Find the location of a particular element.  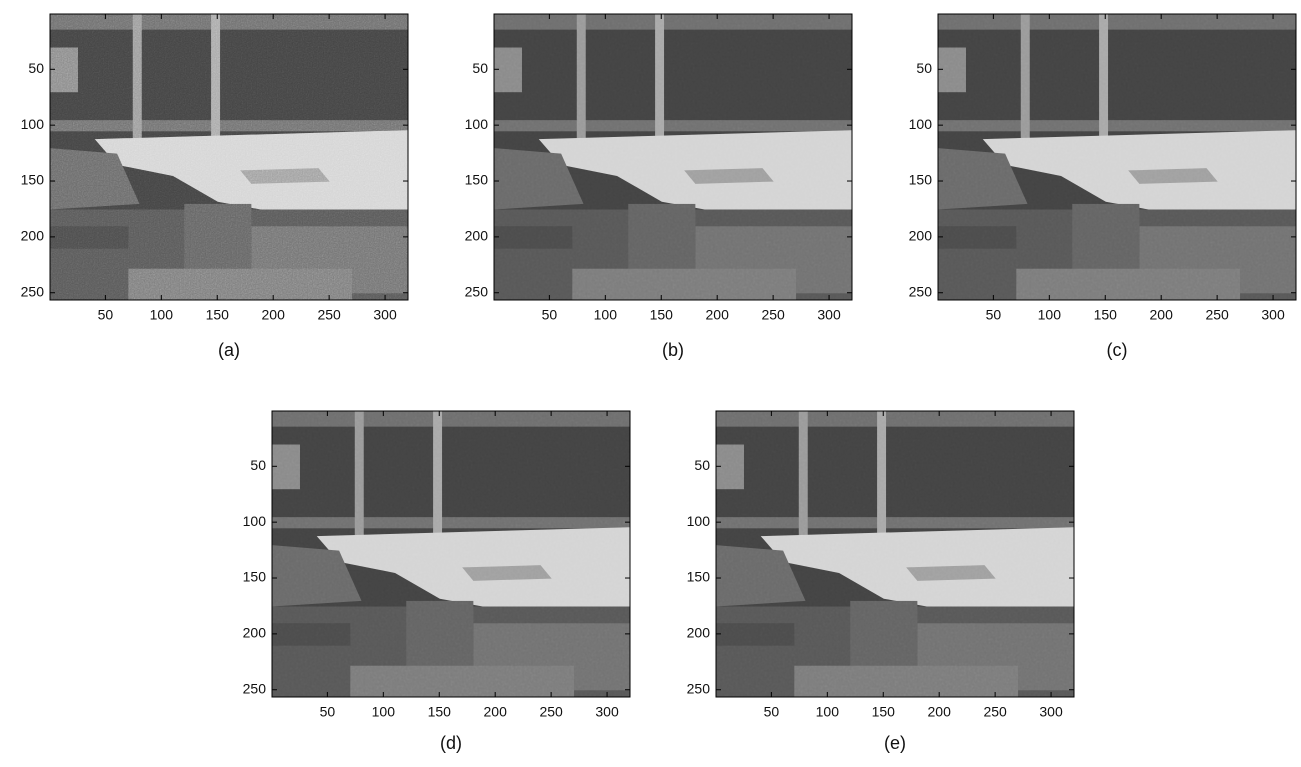

caption: (e) is located at coordinates (895, 743).